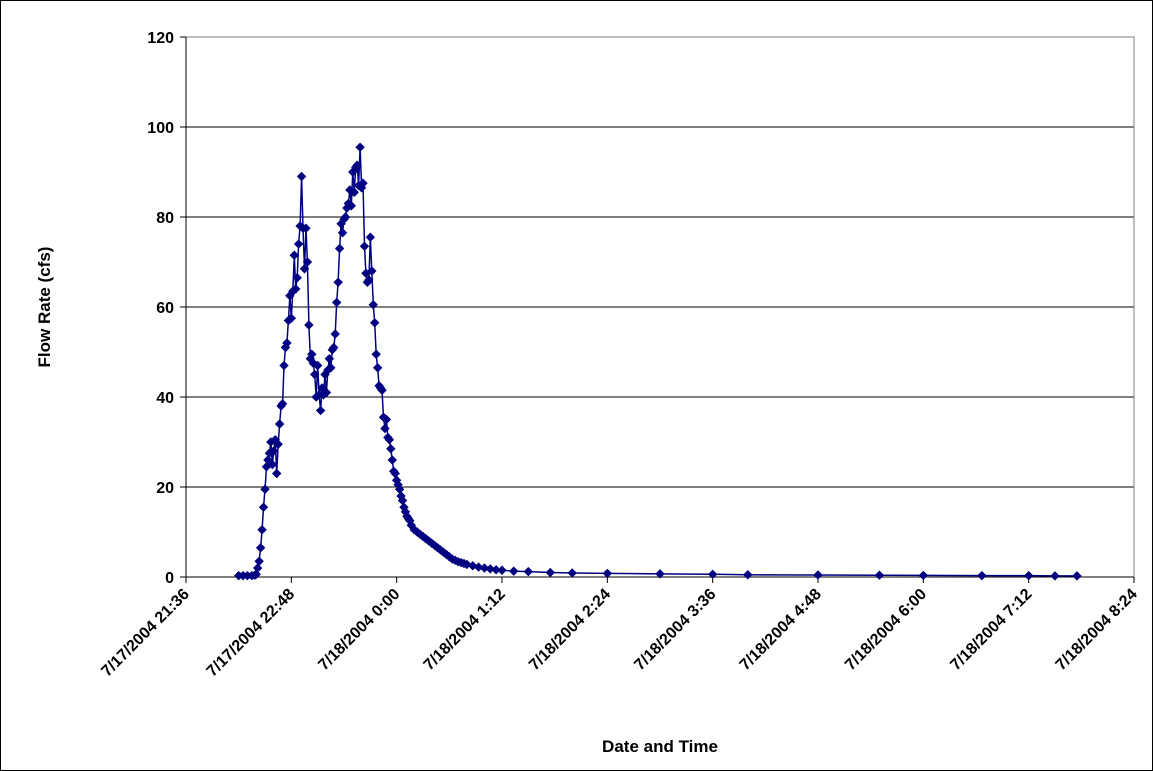 This screenshot has height=771, width=1153. I want to click on x-tick-label: 7/18/2004 8:24, so click(1097, 630).